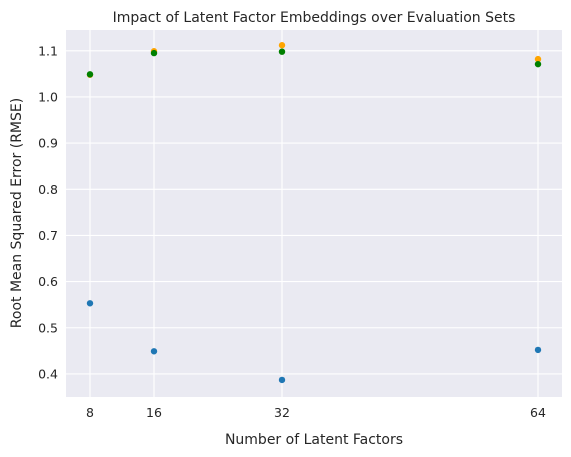 This screenshot has width=571, height=457. Describe the element at coordinates (48, 143) in the screenshot. I see `y-tick-label: 0.9` at that location.